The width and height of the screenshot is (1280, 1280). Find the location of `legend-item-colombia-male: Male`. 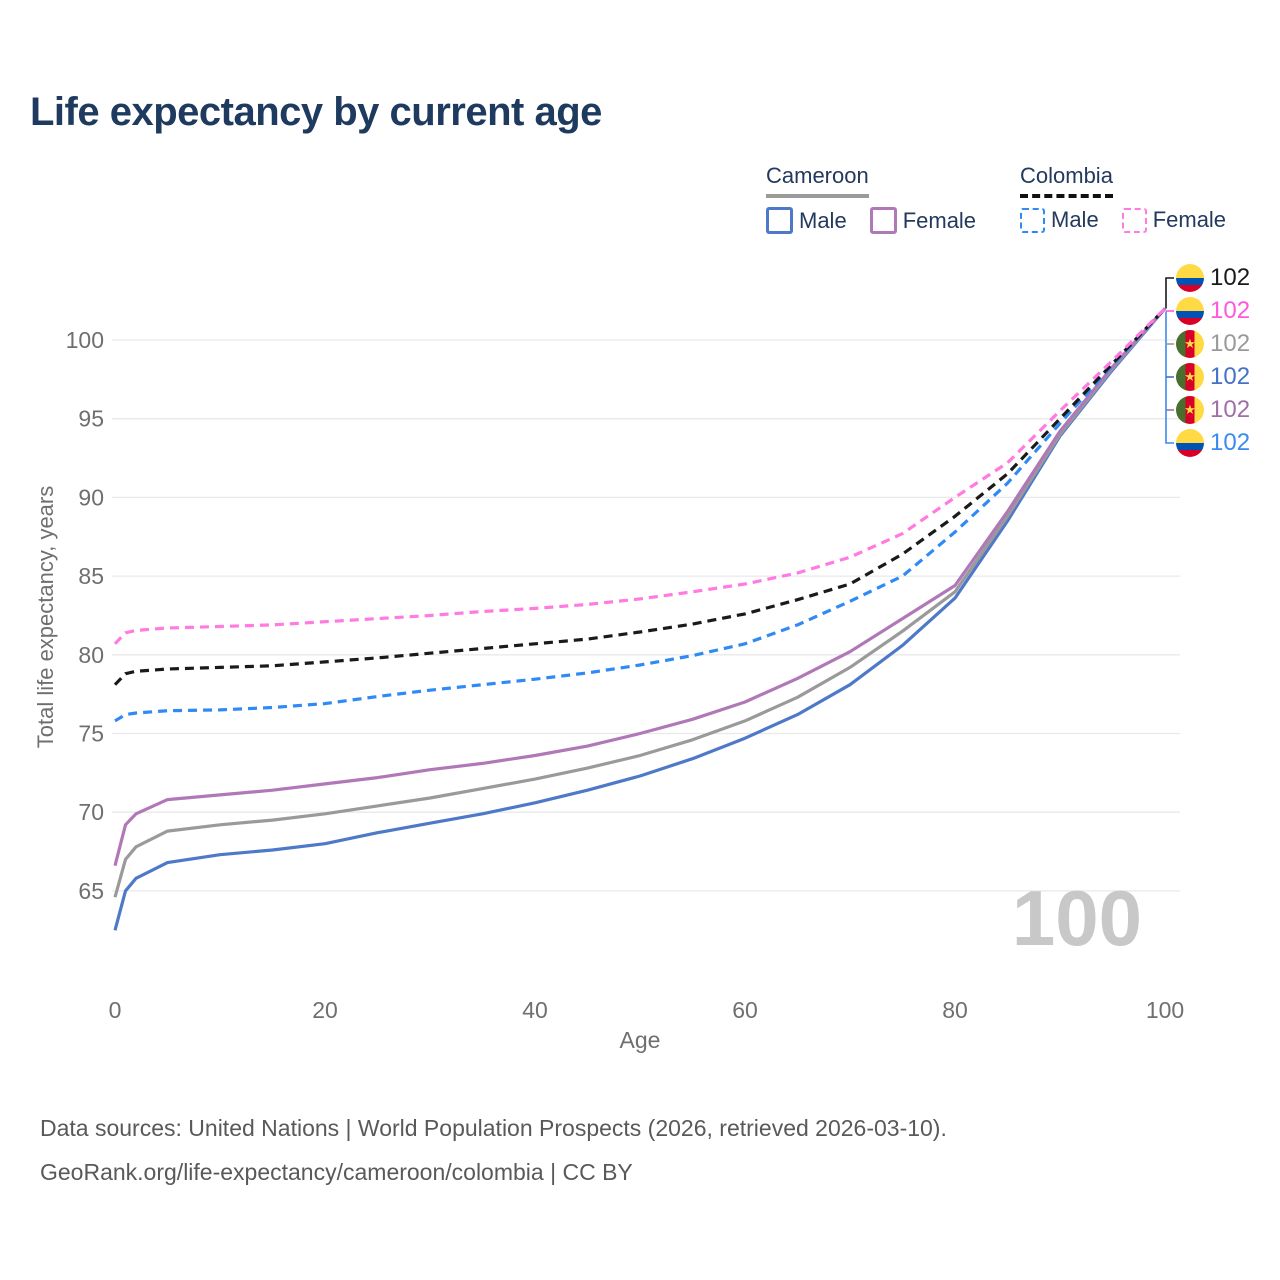

legend-item-colombia-male: Male is located at coordinates (1059, 220).